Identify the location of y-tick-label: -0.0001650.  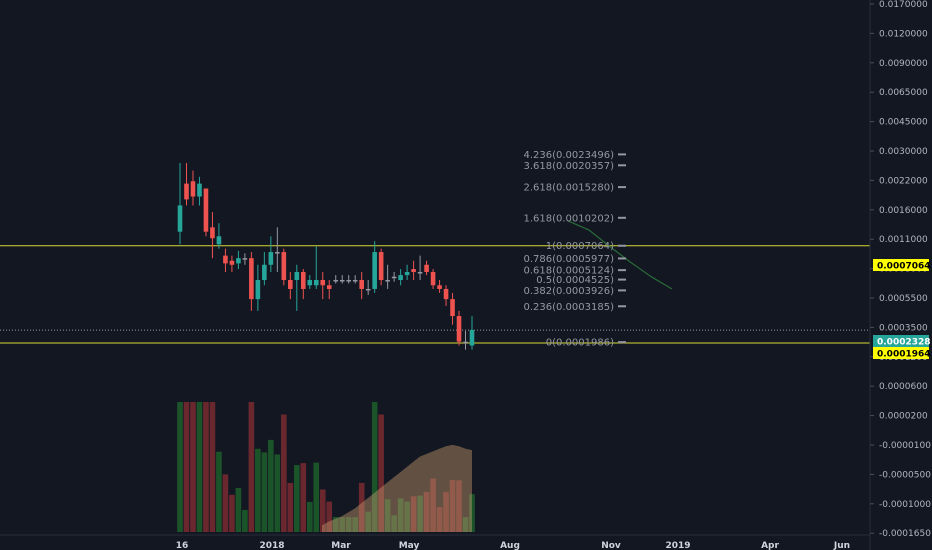
(905, 534).